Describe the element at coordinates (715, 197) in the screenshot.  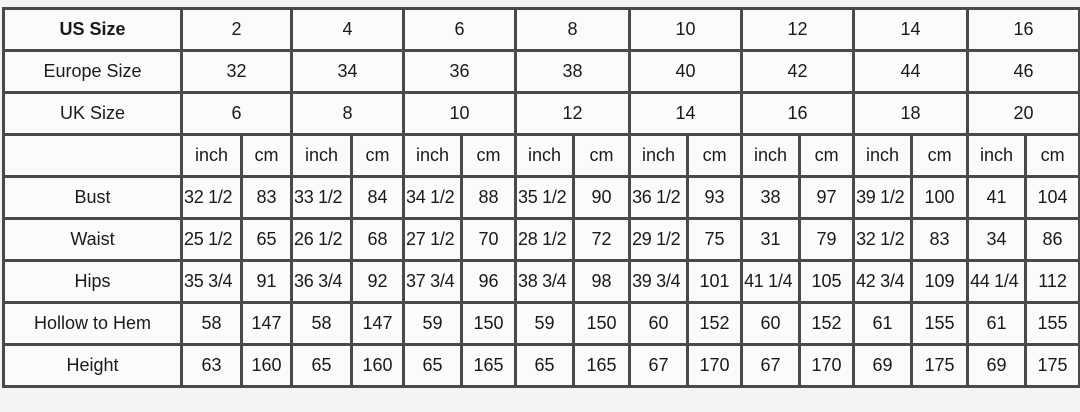
I see `cm-value: 93` at that location.